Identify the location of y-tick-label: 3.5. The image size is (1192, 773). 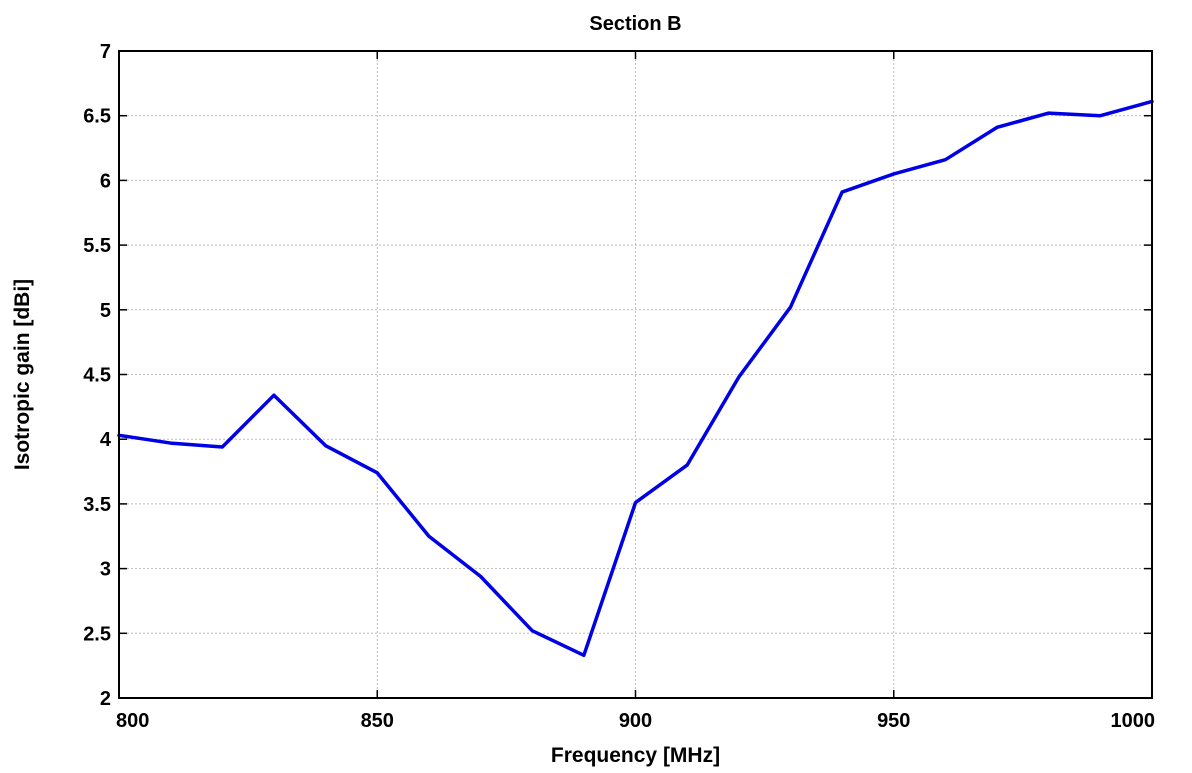
(97, 505).